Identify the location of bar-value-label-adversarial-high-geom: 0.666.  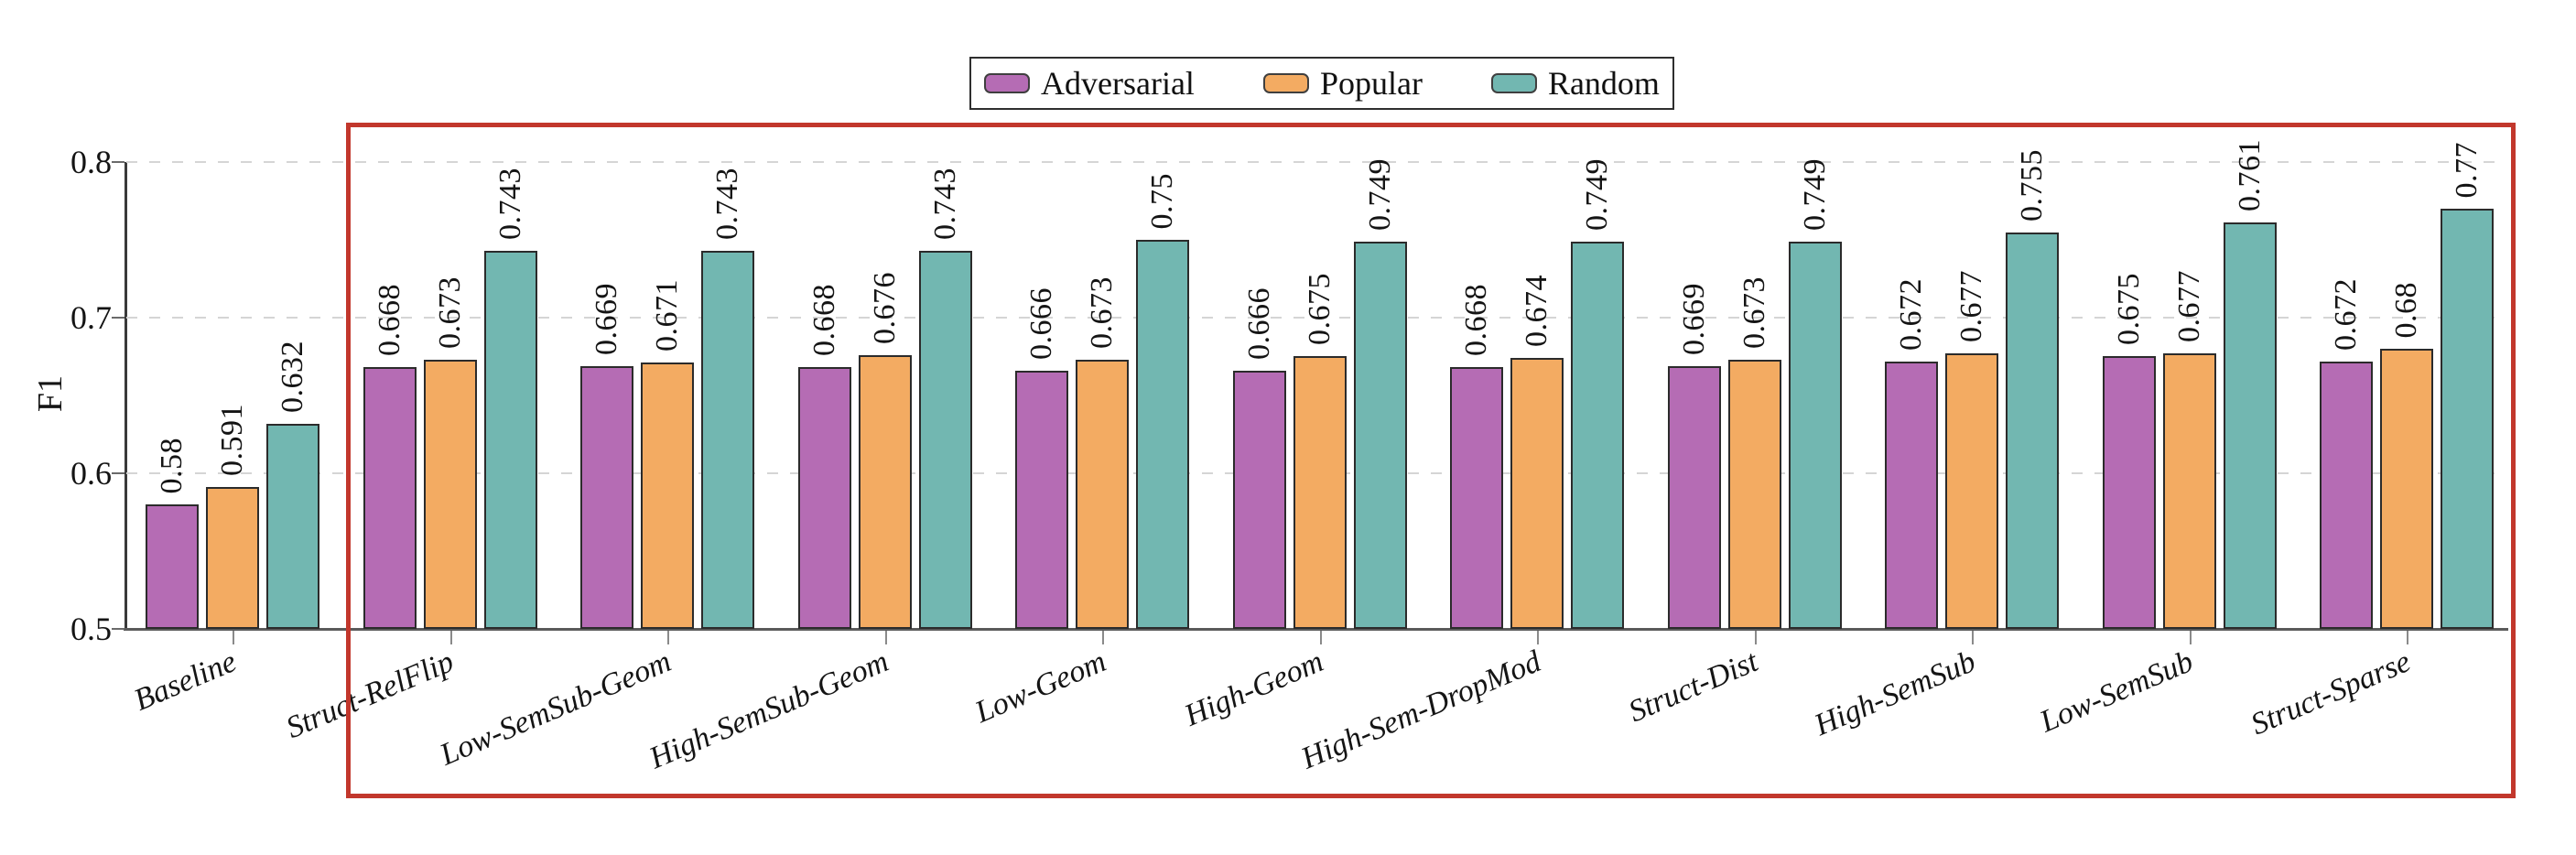
(1259, 323).